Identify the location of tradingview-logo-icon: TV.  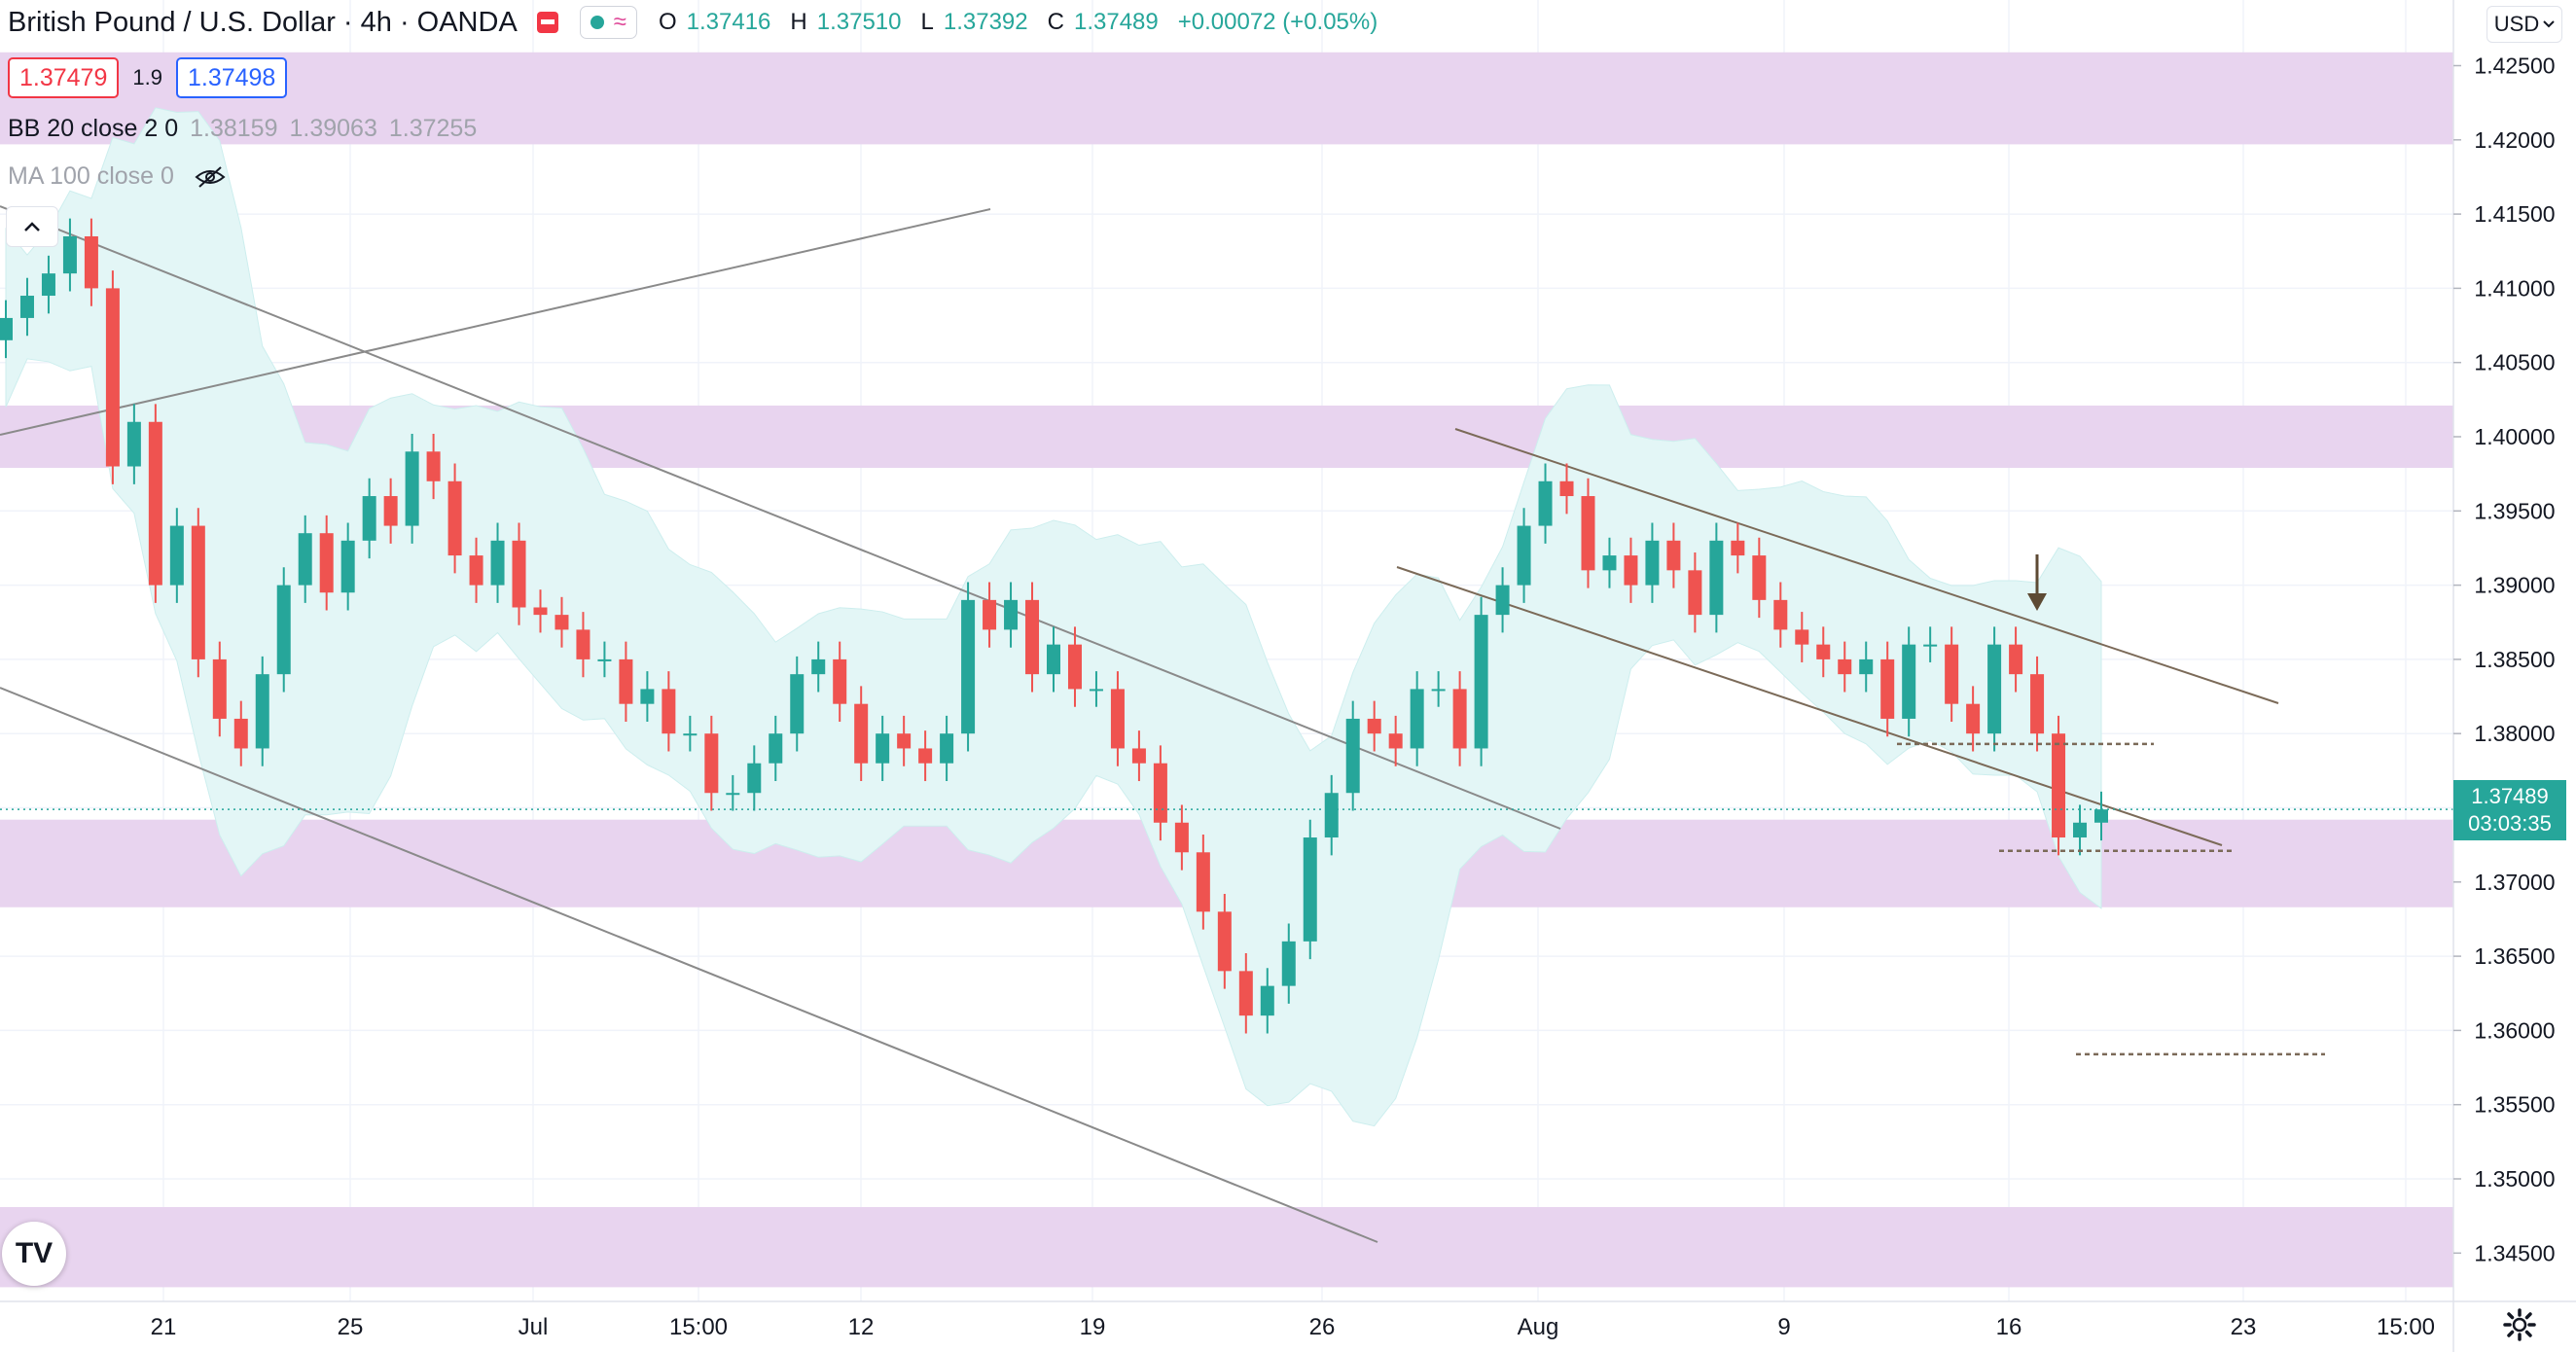
(34, 1254).